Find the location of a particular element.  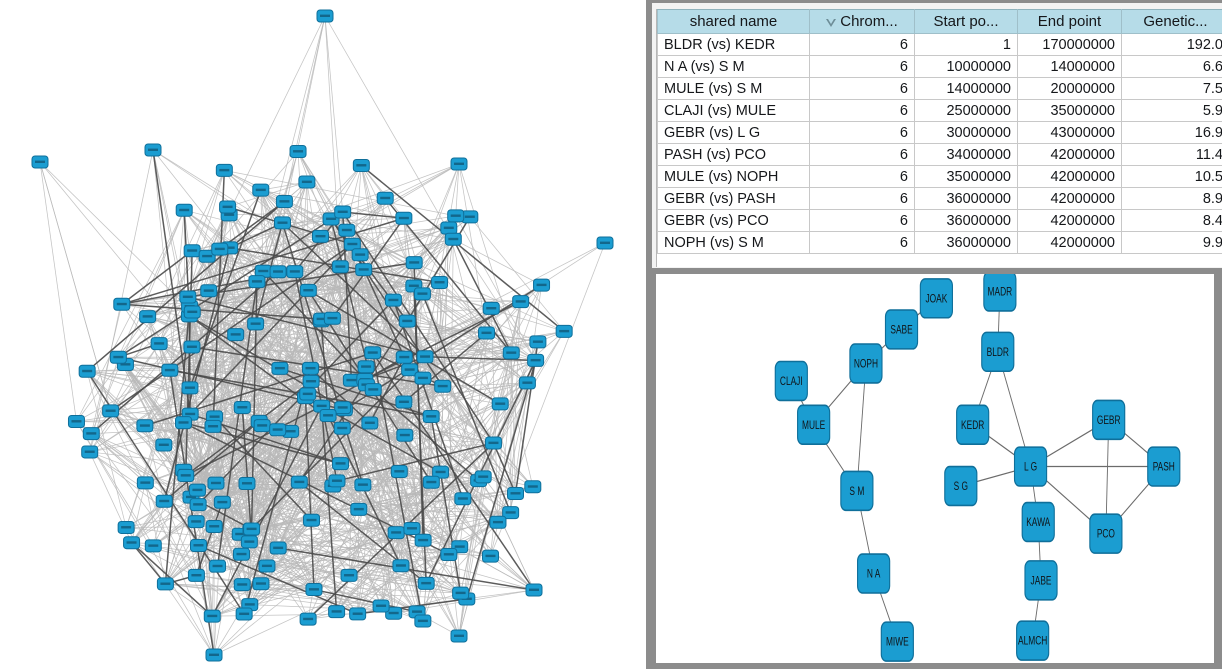

subnetwork-node: L G is located at coordinates (1030, 466).